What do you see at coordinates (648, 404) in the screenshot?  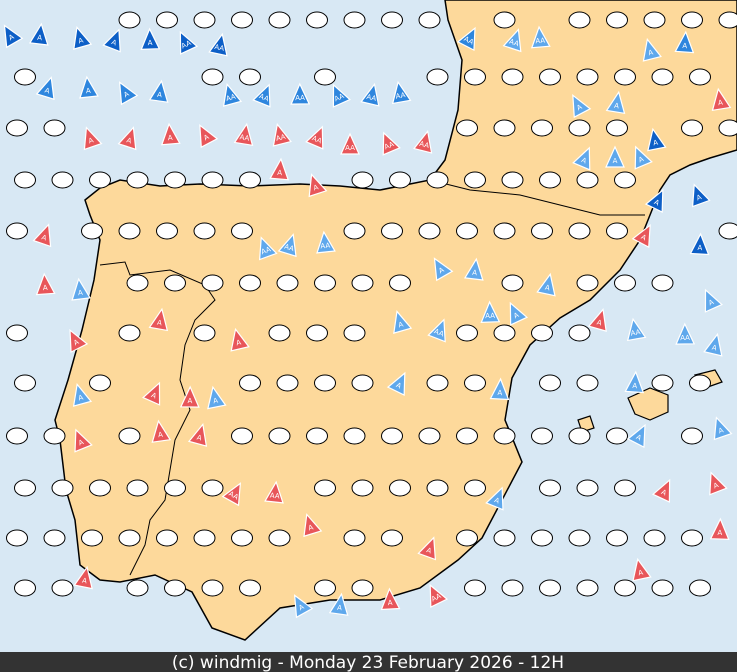 I see `island` at bounding box center [648, 404].